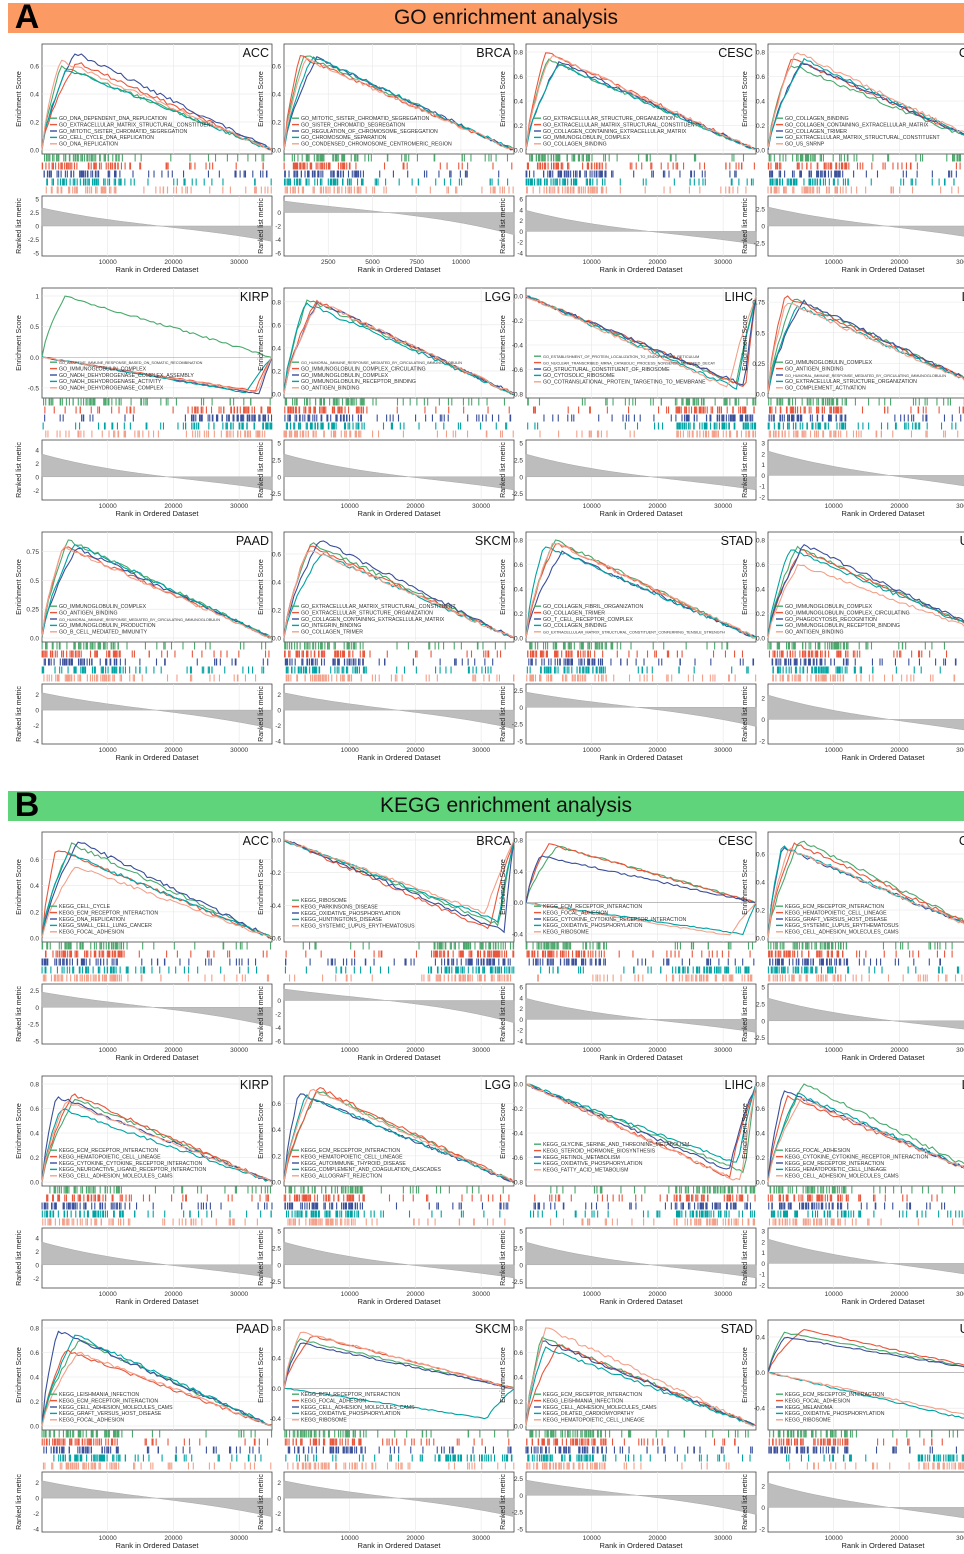 Image resolution: width=964 pixels, height=1554 pixels. I want to click on ranked-y-tick-label: 2.5, so click(760, 210).